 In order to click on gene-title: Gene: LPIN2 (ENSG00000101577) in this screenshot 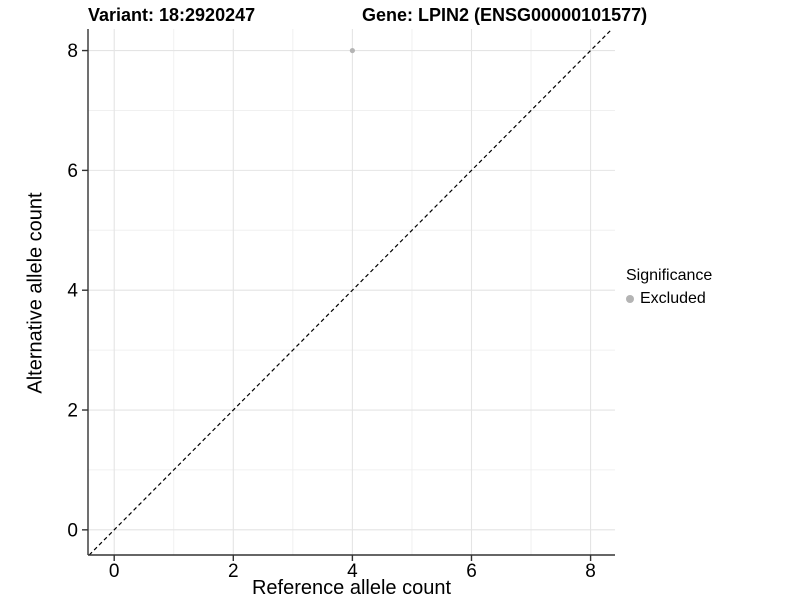, I will do `click(505, 15)`.